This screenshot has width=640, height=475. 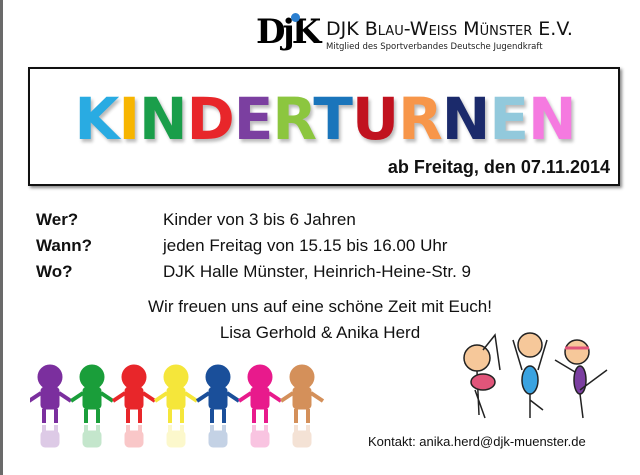 I want to click on djk-logo: DjK, so click(x=288, y=32).